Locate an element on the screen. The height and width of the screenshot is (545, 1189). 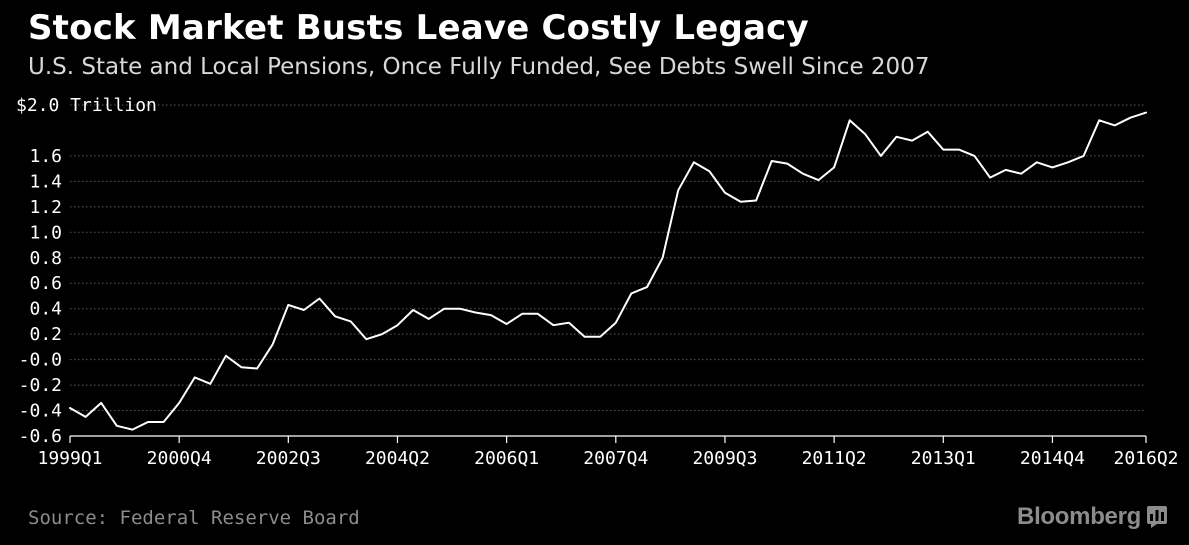
x-tick-label: 2016Q2 is located at coordinates (1145, 458).